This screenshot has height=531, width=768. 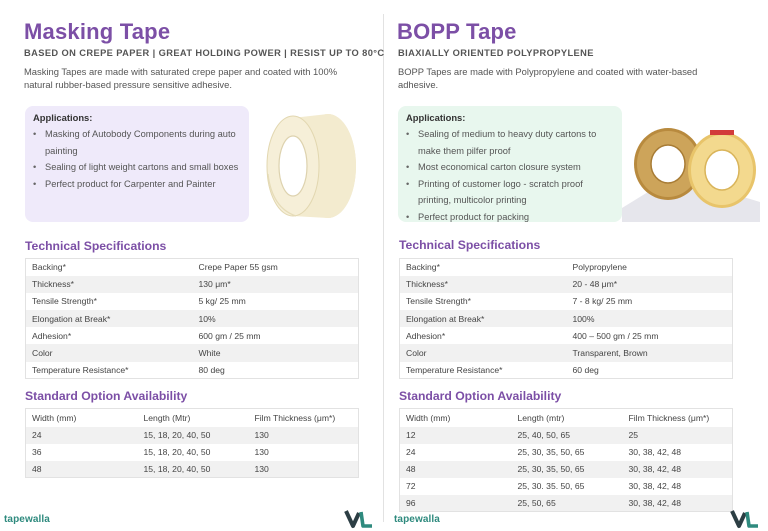 I want to click on table-row: 24 15, 18, 20, 40, 50 130, so click(x=192, y=435).